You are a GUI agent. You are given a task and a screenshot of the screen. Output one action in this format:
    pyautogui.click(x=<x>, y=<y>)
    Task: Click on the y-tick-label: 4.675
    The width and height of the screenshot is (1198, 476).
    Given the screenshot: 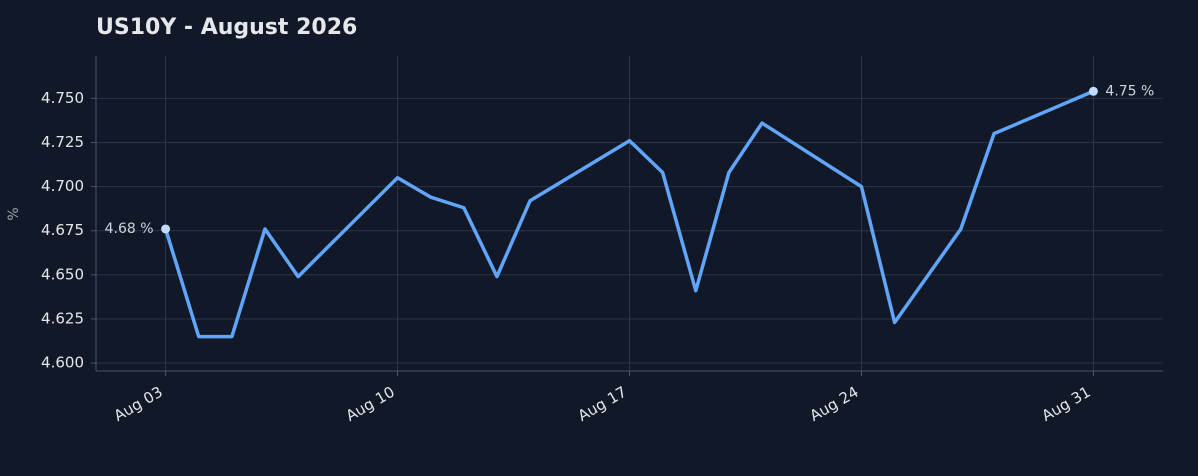 What is the action you would take?
    pyautogui.click(x=62, y=230)
    